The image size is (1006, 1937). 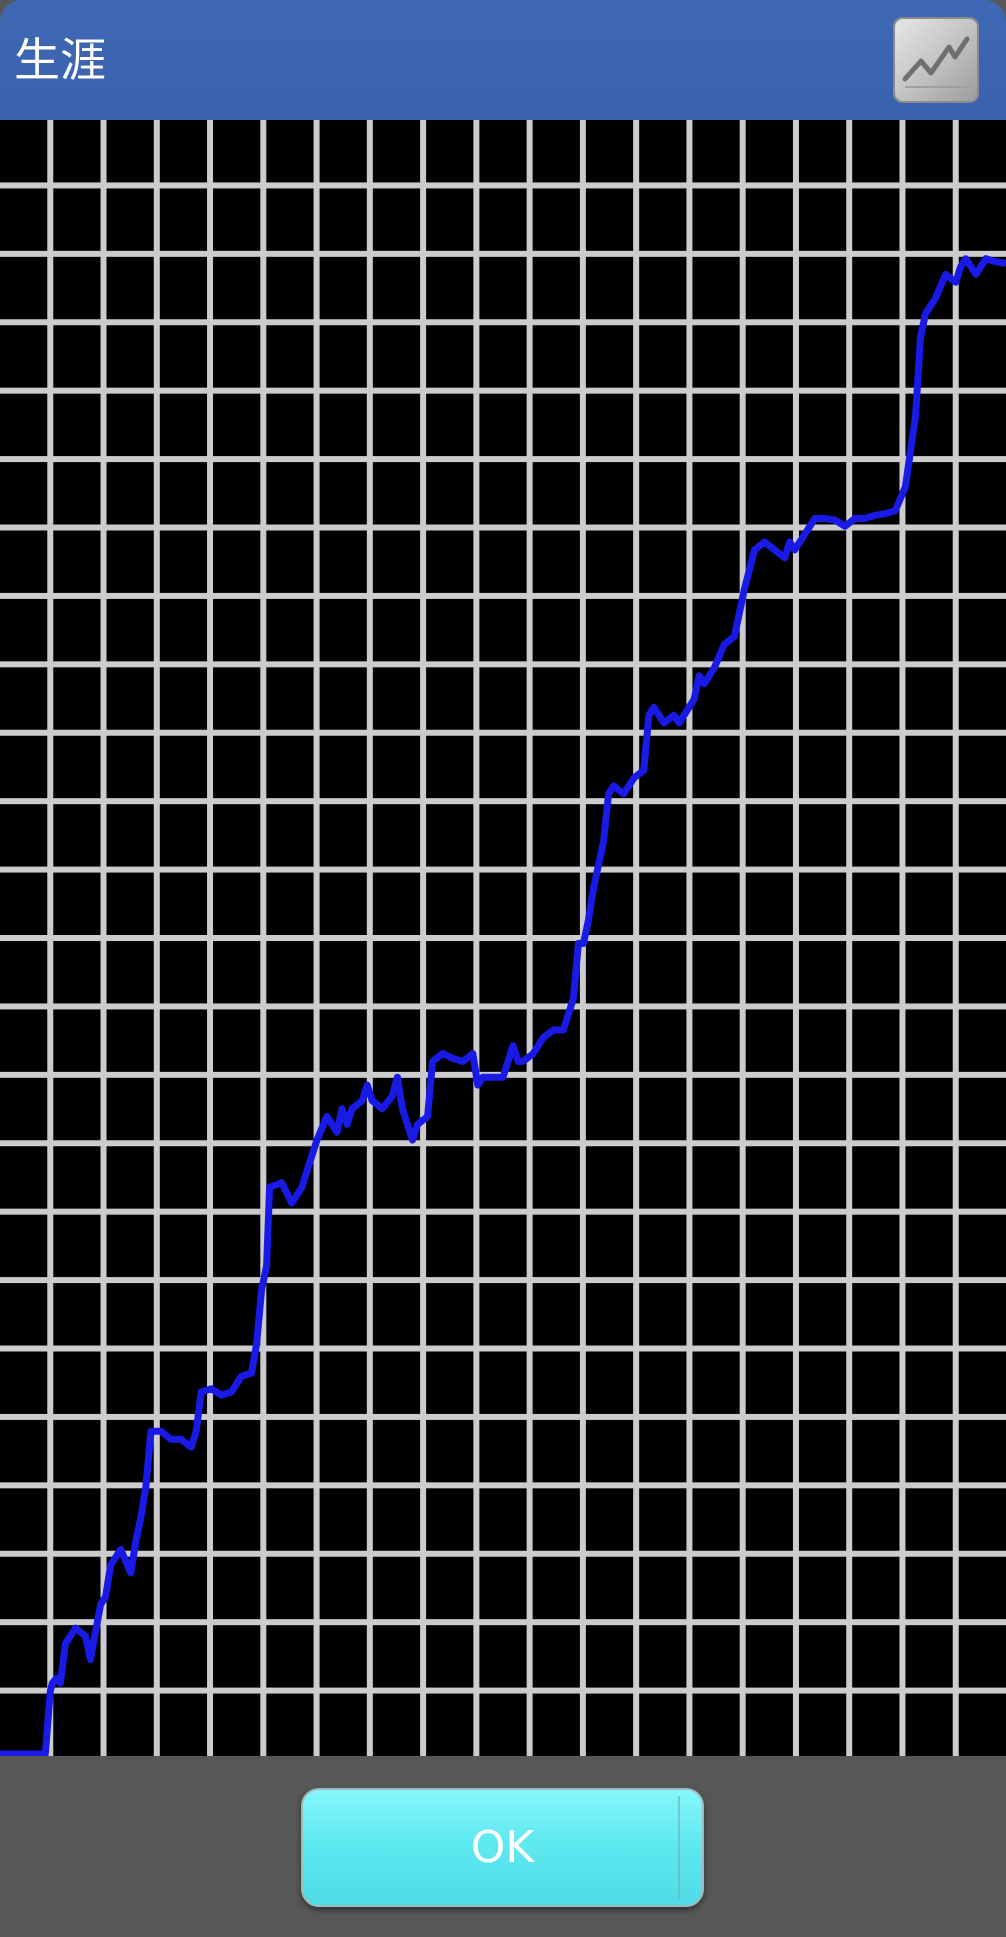 I want to click on ok-button: OK, so click(x=502, y=1847).